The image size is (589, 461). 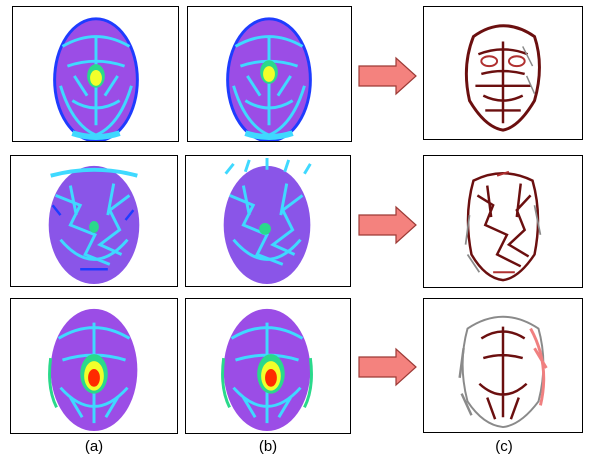 I want to click on column-label-b: (b), so click(x=268, y=446).